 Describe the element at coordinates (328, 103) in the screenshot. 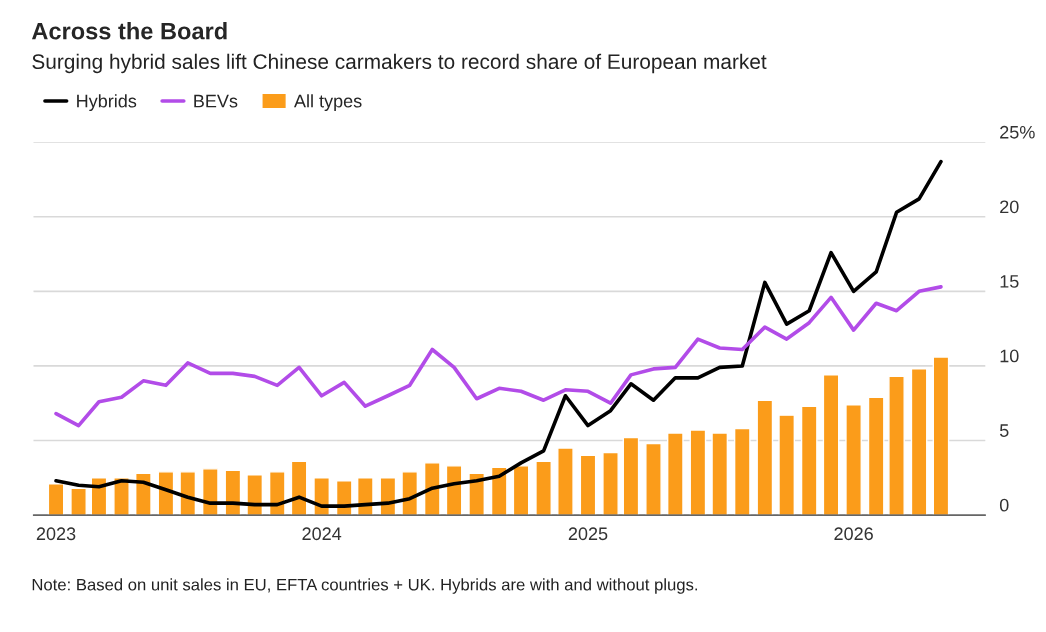

I see `legend-label: All types` at that location.